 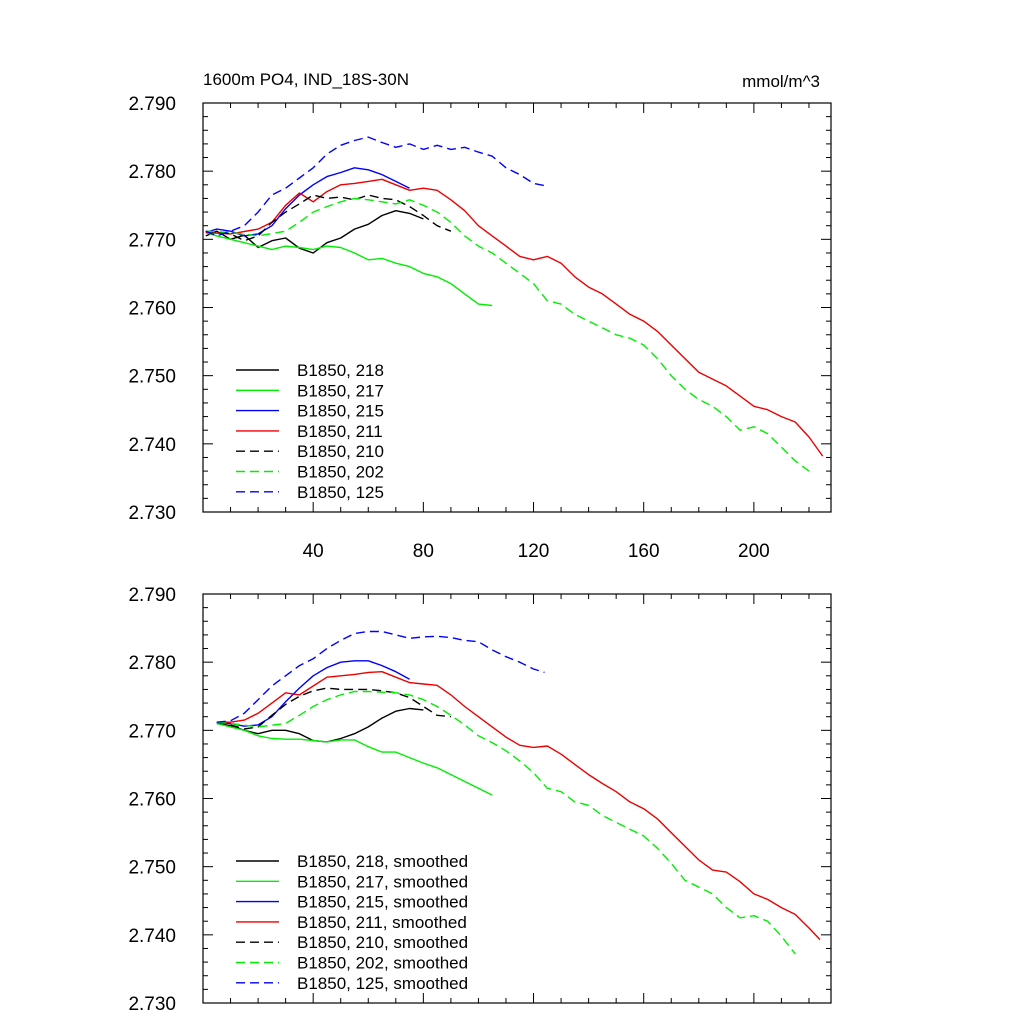 I want to click on legend-label: B1850, 125, so click(x=340, y=492).